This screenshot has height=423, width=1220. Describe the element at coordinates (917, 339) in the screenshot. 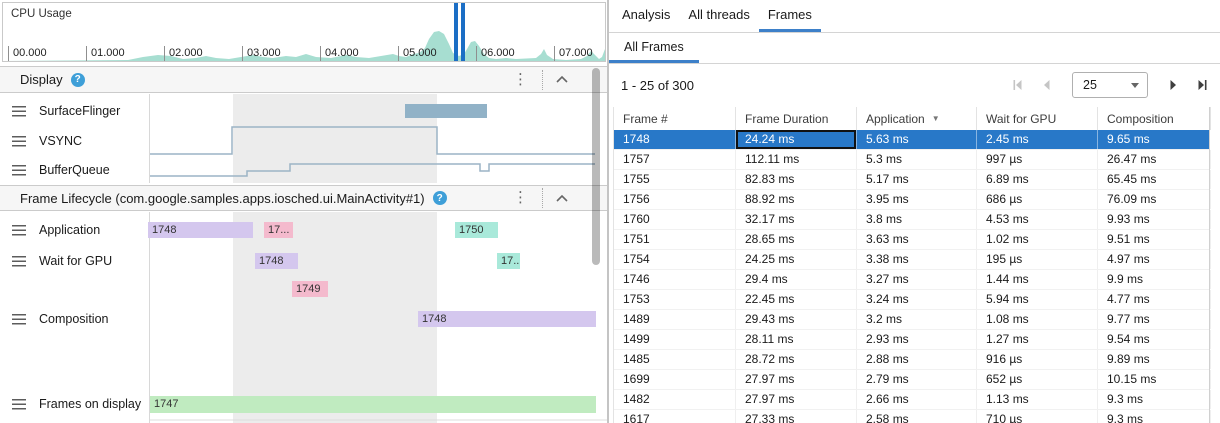

I see `table-cell: 2.93 ms` at that location.